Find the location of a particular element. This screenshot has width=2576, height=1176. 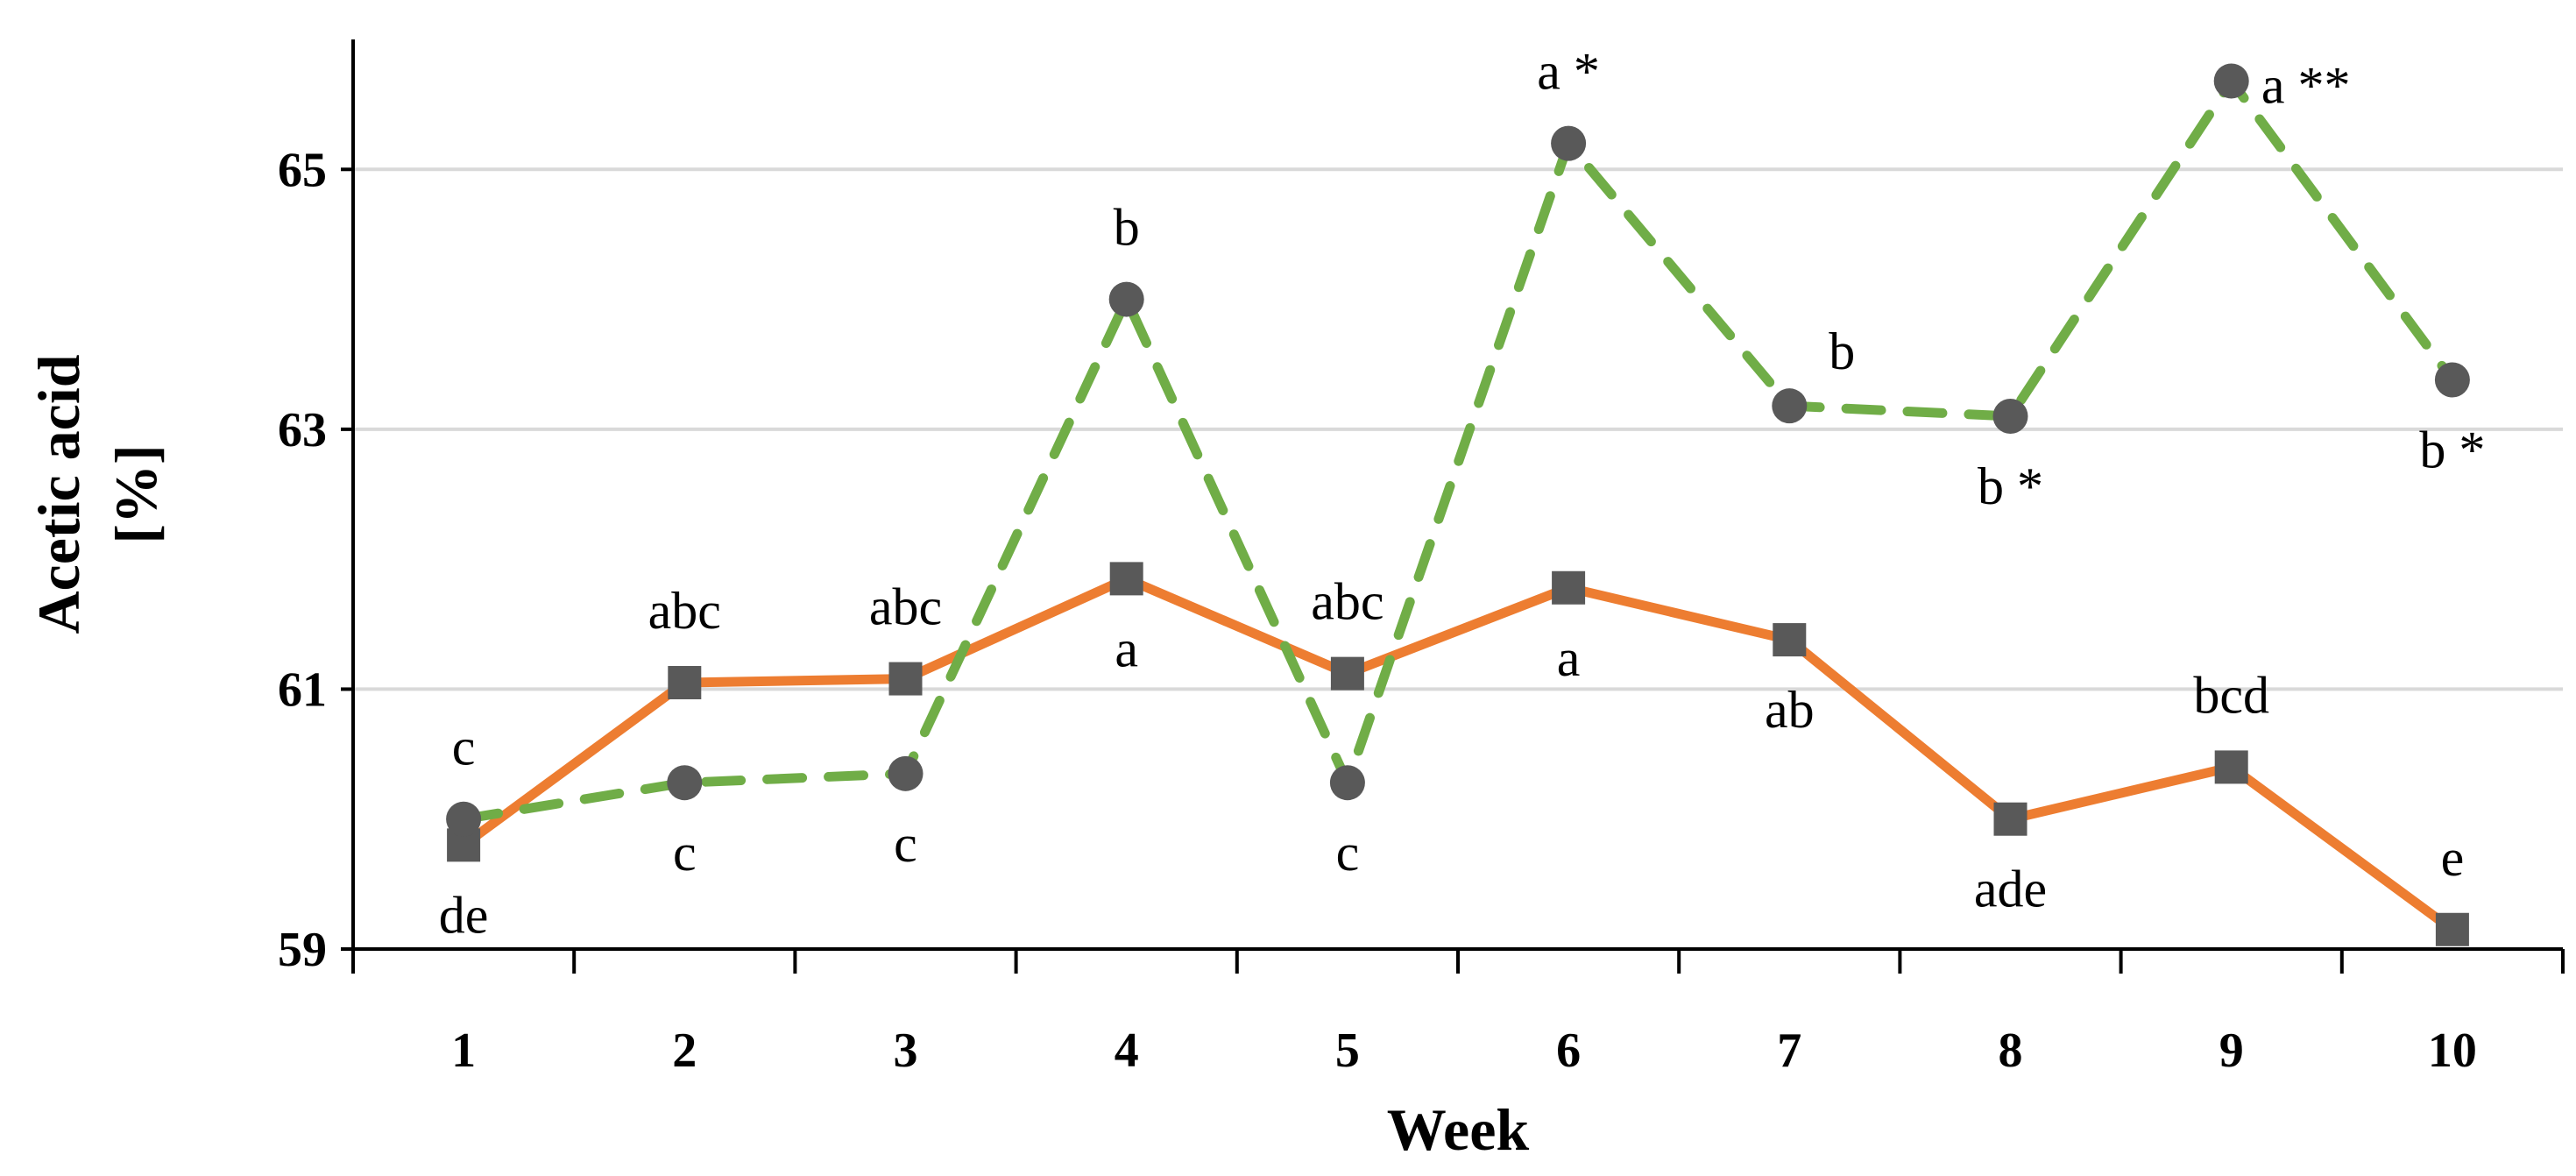

series-orange-solid-label-week-4: a is located at coordinates (1126, 648).